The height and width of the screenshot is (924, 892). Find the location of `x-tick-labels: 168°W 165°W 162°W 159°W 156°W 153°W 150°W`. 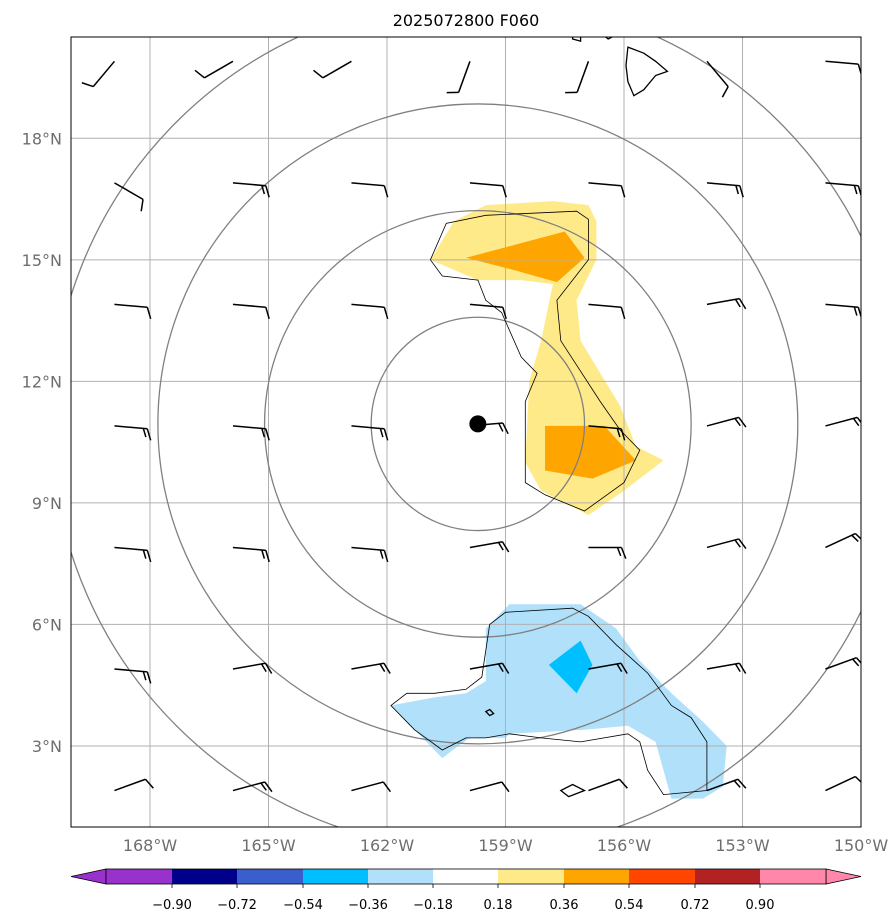

x-tick-labels: 168°W 165°W 162°W 159°W 156°W 153°W 150°W is located at coordinates (506, 845).